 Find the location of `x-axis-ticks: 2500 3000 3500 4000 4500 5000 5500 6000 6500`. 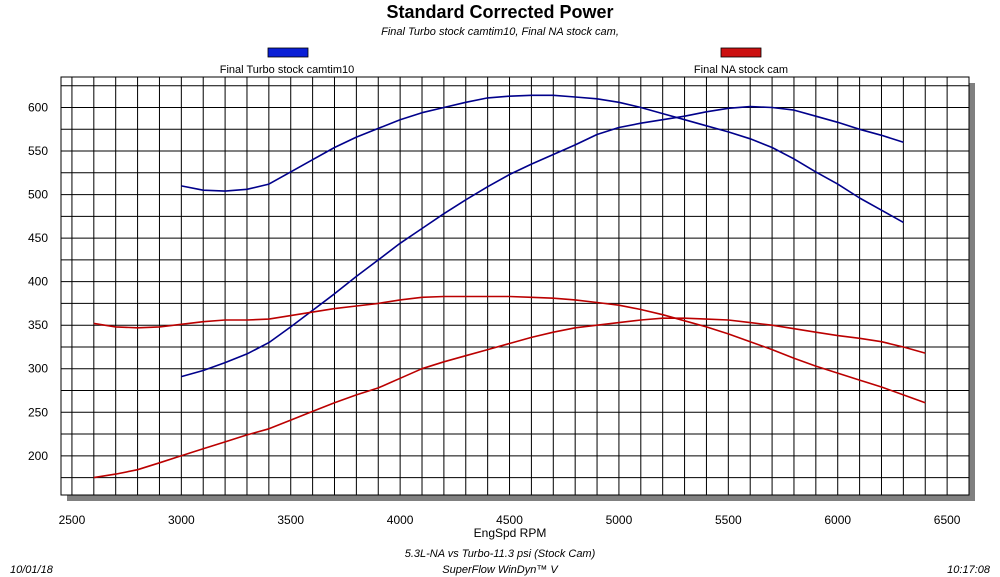

x-axis-ticks: 2500 3000 3500 4000 4500 5000 5500 6000 6500 is located at coordinates (510, 520).